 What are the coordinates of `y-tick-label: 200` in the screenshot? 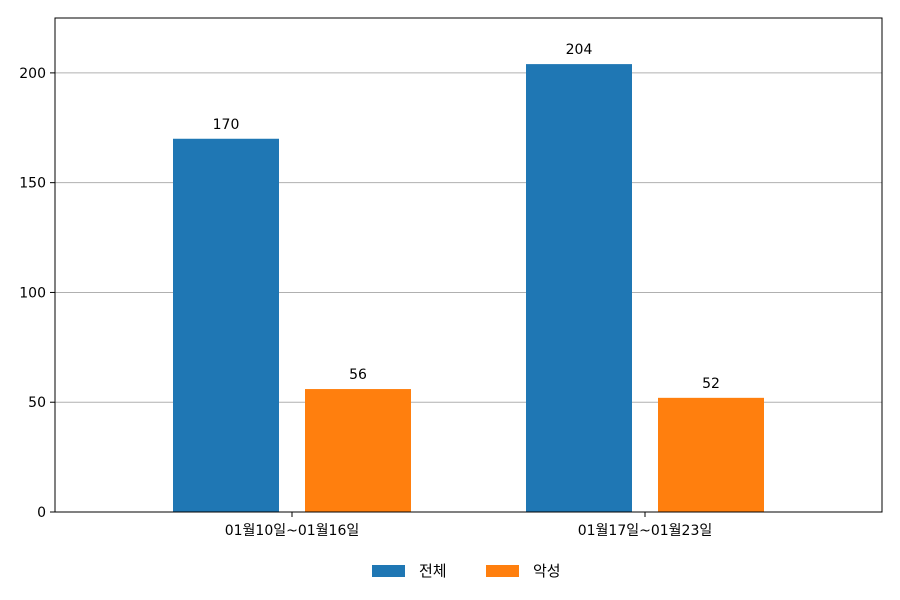 It's located at (32, 74).